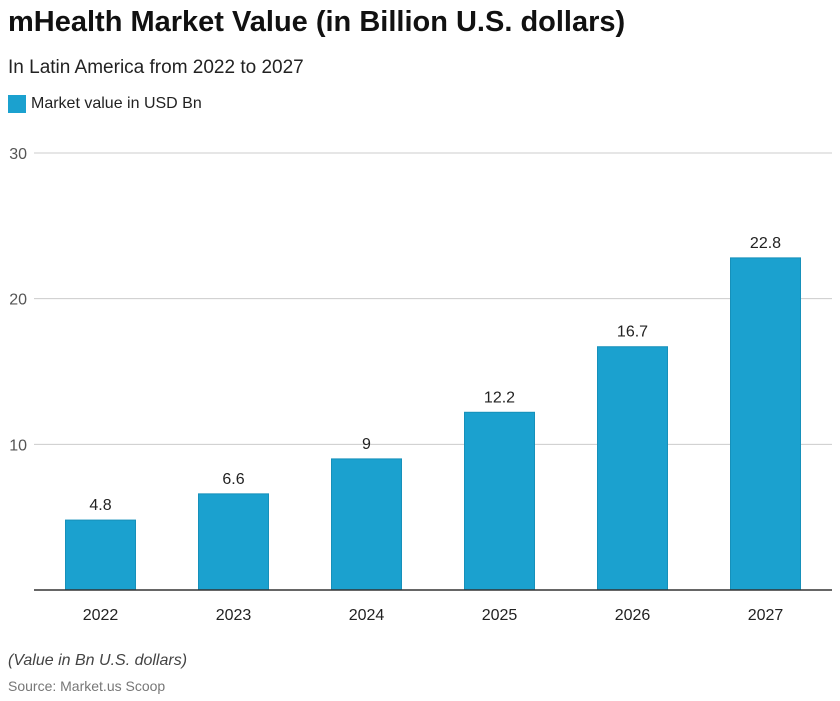 The height and width of the screenshot is (701, 840). Describe the element at coordinates (116, 103) in the screenshot. I see `legend-label: Market value in USD Bn` at that location.